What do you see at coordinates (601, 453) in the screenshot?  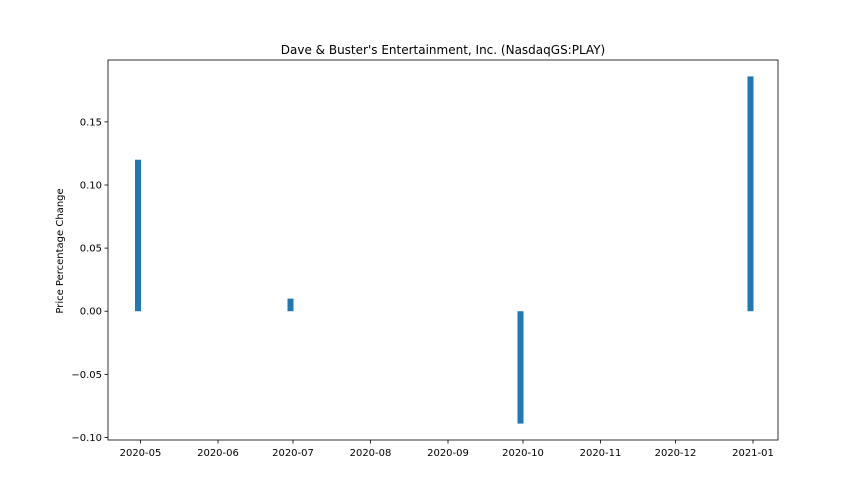 I see `x-tick-label-6: 2020-11` at bounding box center [601, 453].